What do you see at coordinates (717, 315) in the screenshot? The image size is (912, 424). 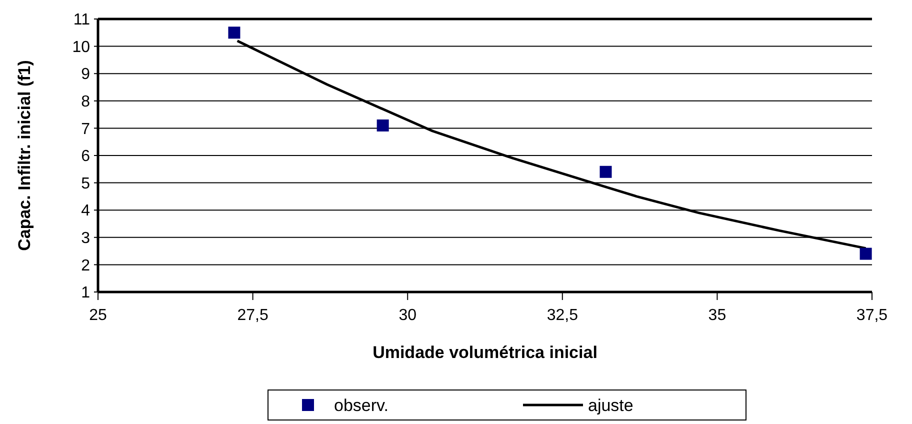 I see `x-tick-label: 35` at bounding box center [717, 315].